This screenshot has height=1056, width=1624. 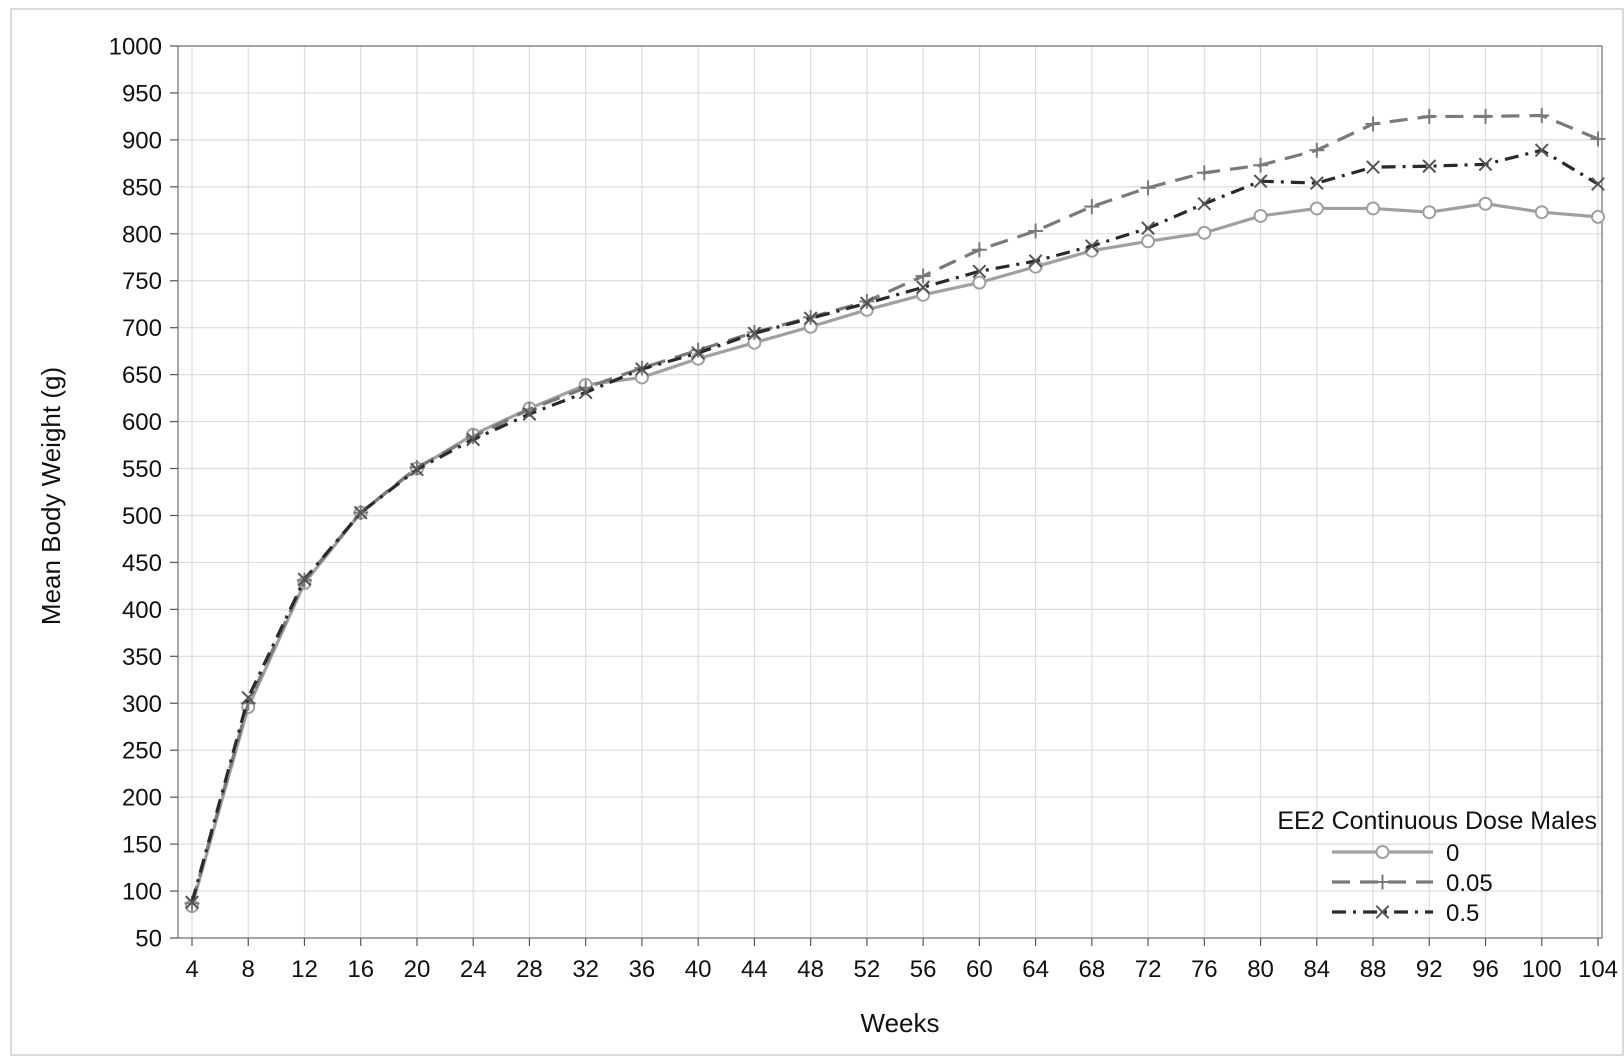 I want to click on y-axis-title: Mean Body Weight (g), so click(x=51, y=496).